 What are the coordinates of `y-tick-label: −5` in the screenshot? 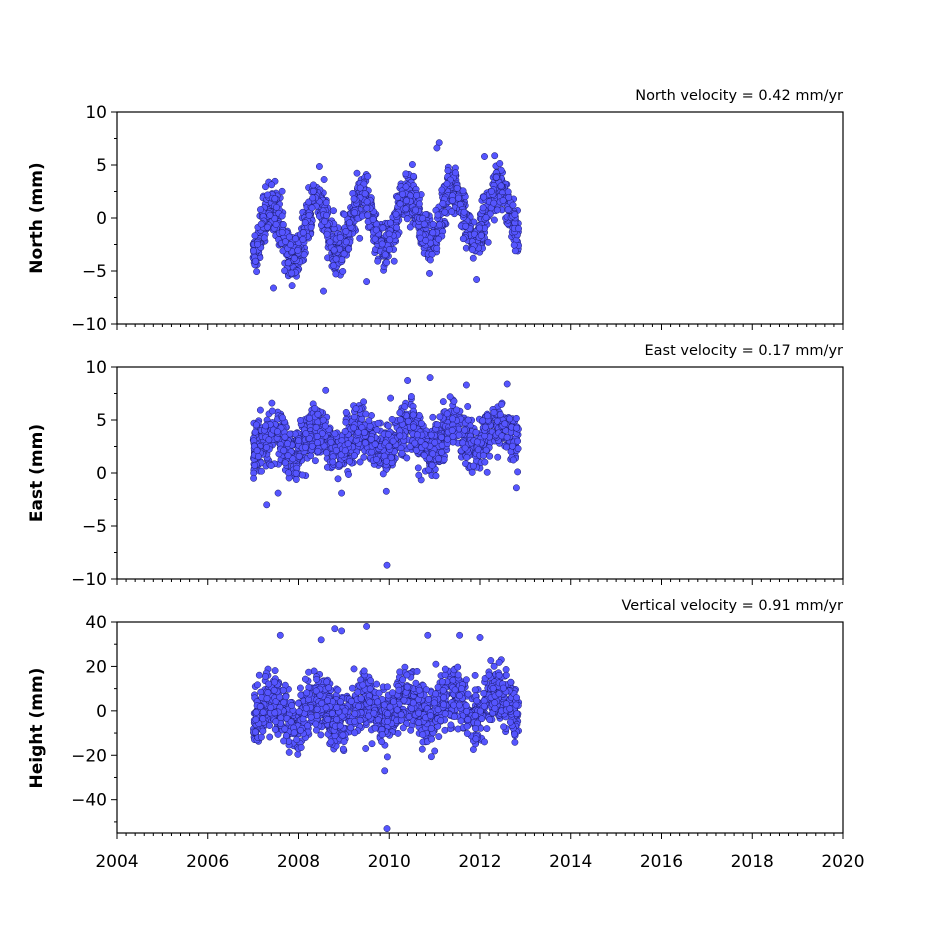 It's located at (94, 272).